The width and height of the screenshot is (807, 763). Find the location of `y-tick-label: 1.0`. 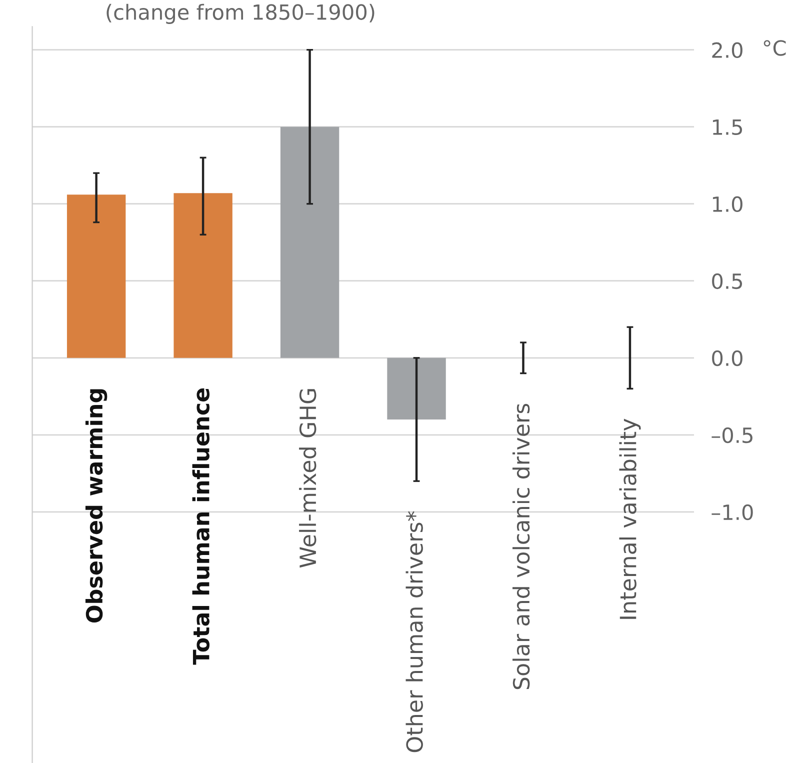

y-tick-label: 1.0 is located at coordinates (727, 204).